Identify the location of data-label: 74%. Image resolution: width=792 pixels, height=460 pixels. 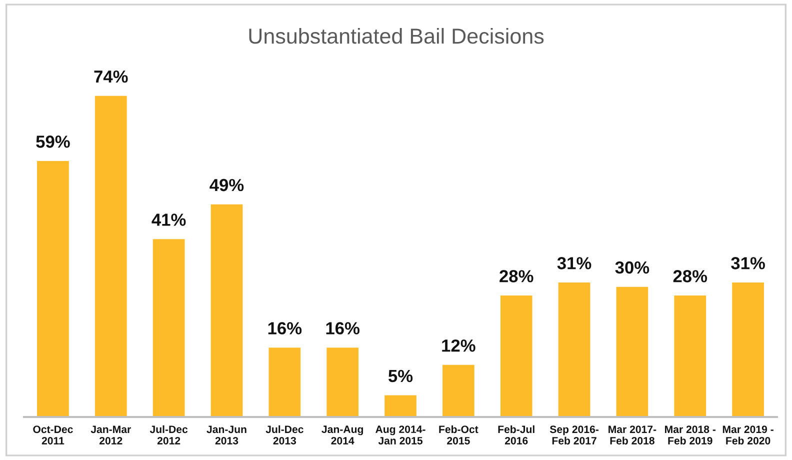
(111, 76).